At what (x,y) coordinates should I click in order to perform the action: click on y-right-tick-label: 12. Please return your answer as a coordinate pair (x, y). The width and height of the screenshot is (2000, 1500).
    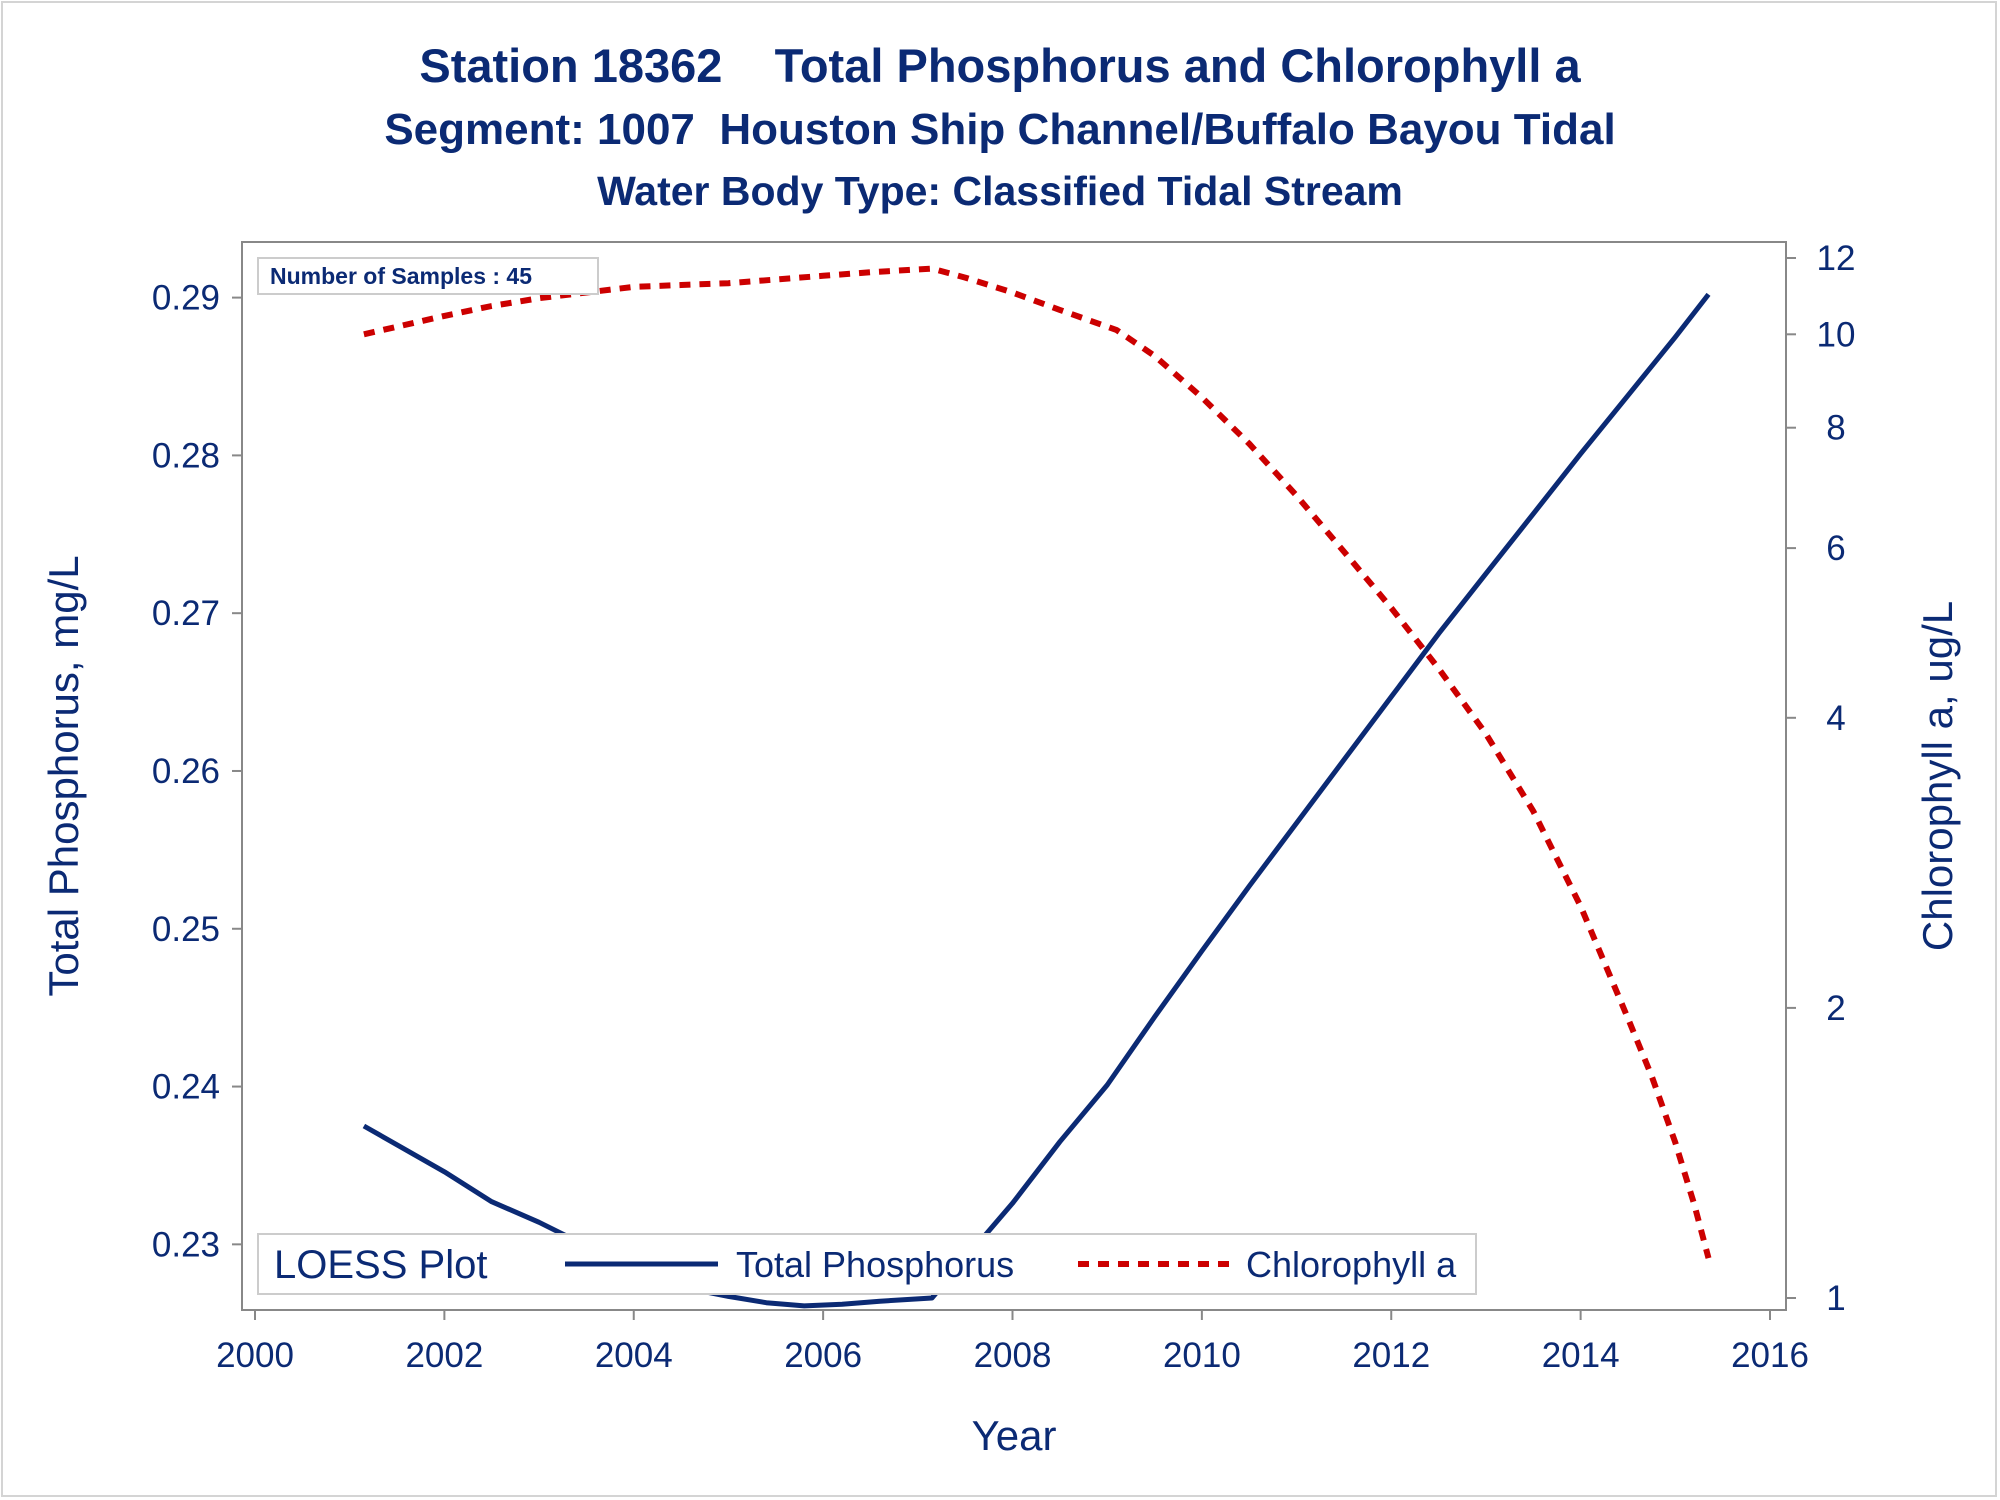
    Looking at the image, I should click on (1836, 258).